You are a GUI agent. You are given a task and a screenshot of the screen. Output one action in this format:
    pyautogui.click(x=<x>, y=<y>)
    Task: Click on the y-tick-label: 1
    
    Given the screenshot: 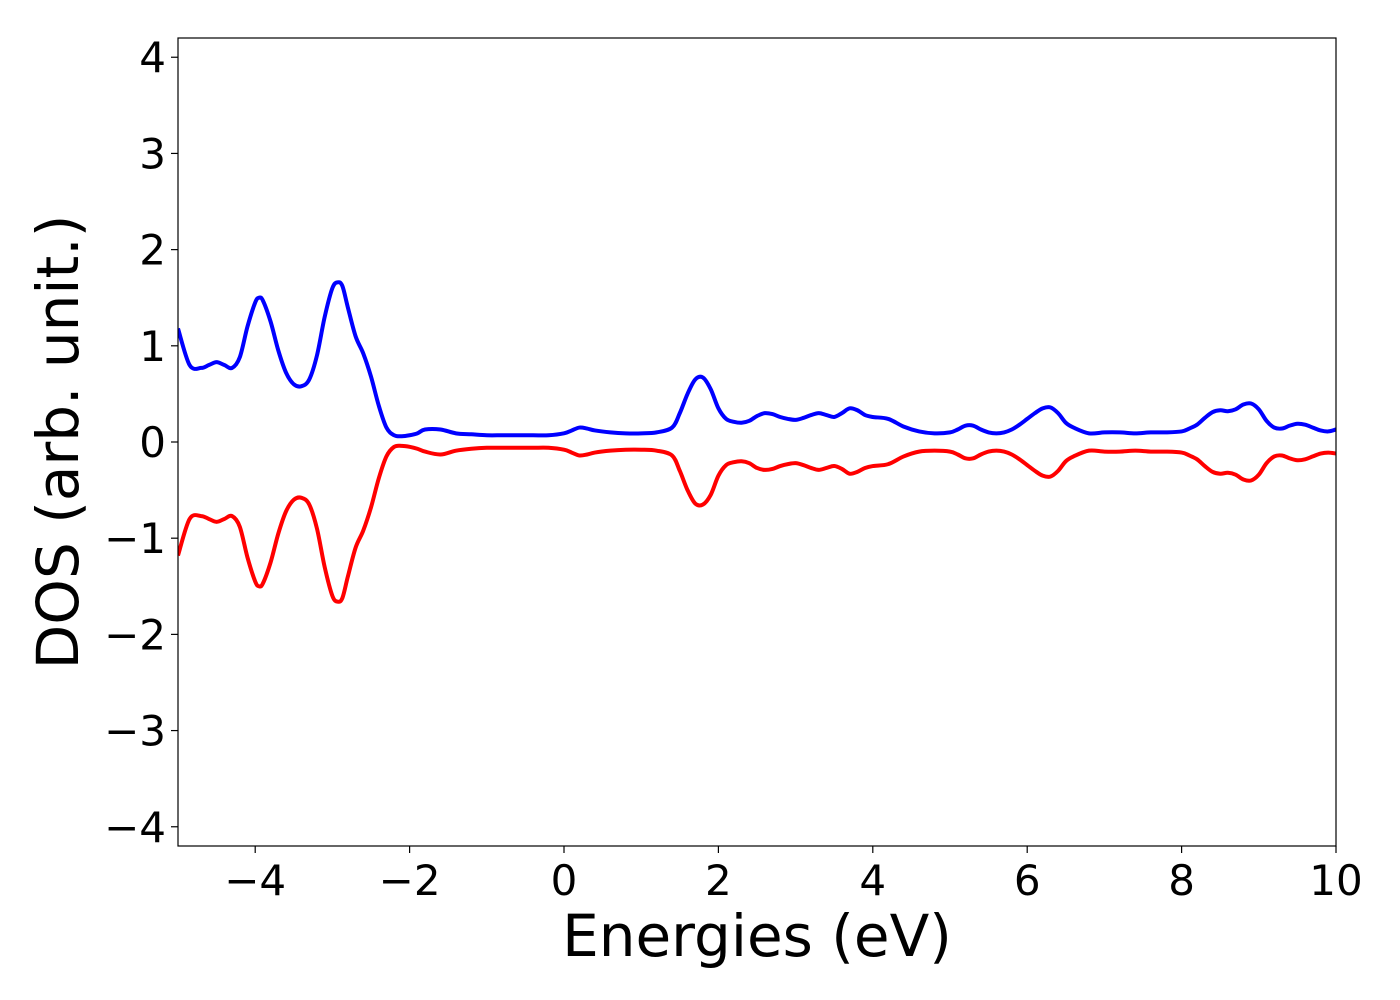 What is the action you would take?
    pyautogui.click(x=152, y=346)
    